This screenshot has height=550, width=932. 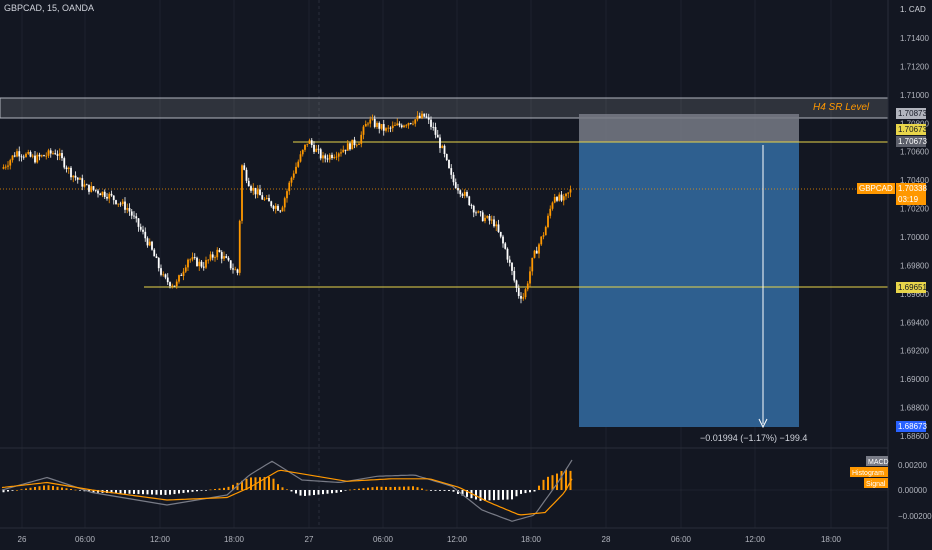 What do you see at coordinates (914, 265) in the screenshot?
I see `price-tick-label: 1.69800` at bounding box center [914, 265].